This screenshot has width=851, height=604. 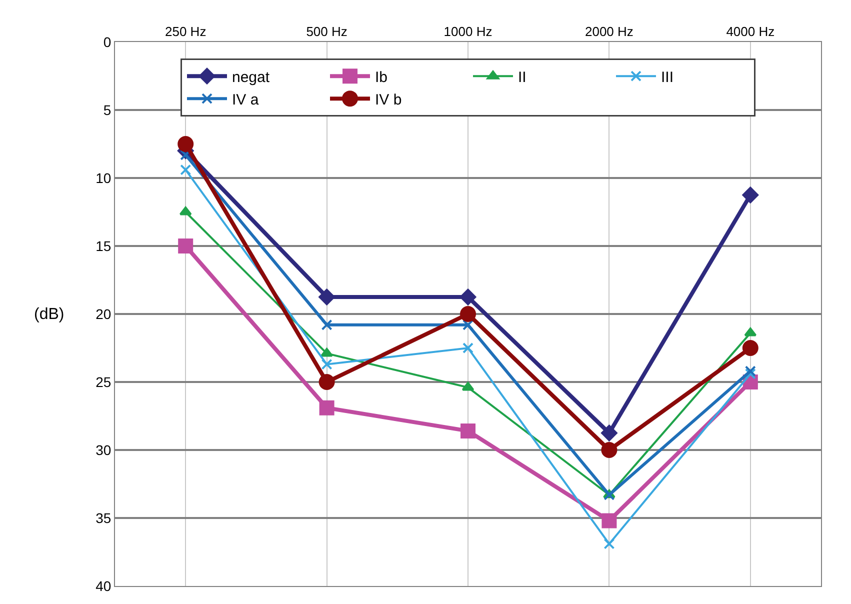 I want to click on legend-label: II, so click(x=522, y=77).